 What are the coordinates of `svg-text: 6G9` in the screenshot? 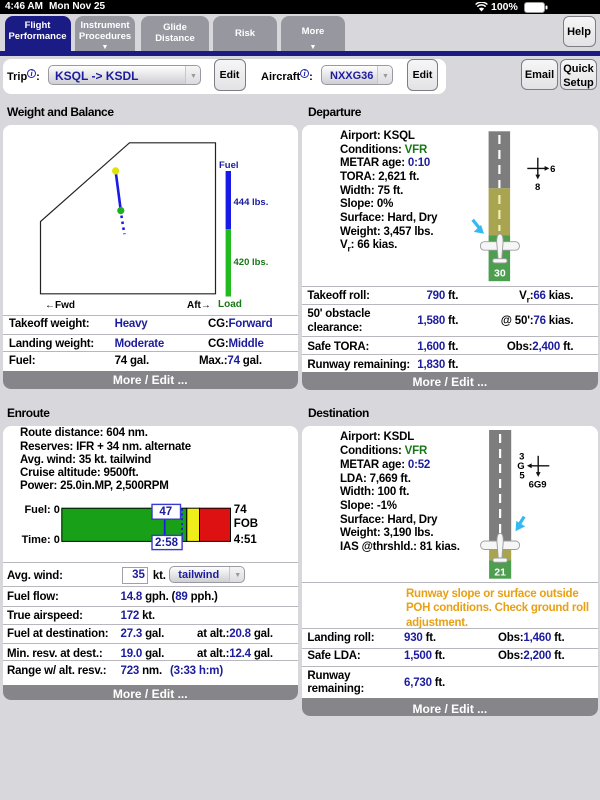 It's located at (538, 485).